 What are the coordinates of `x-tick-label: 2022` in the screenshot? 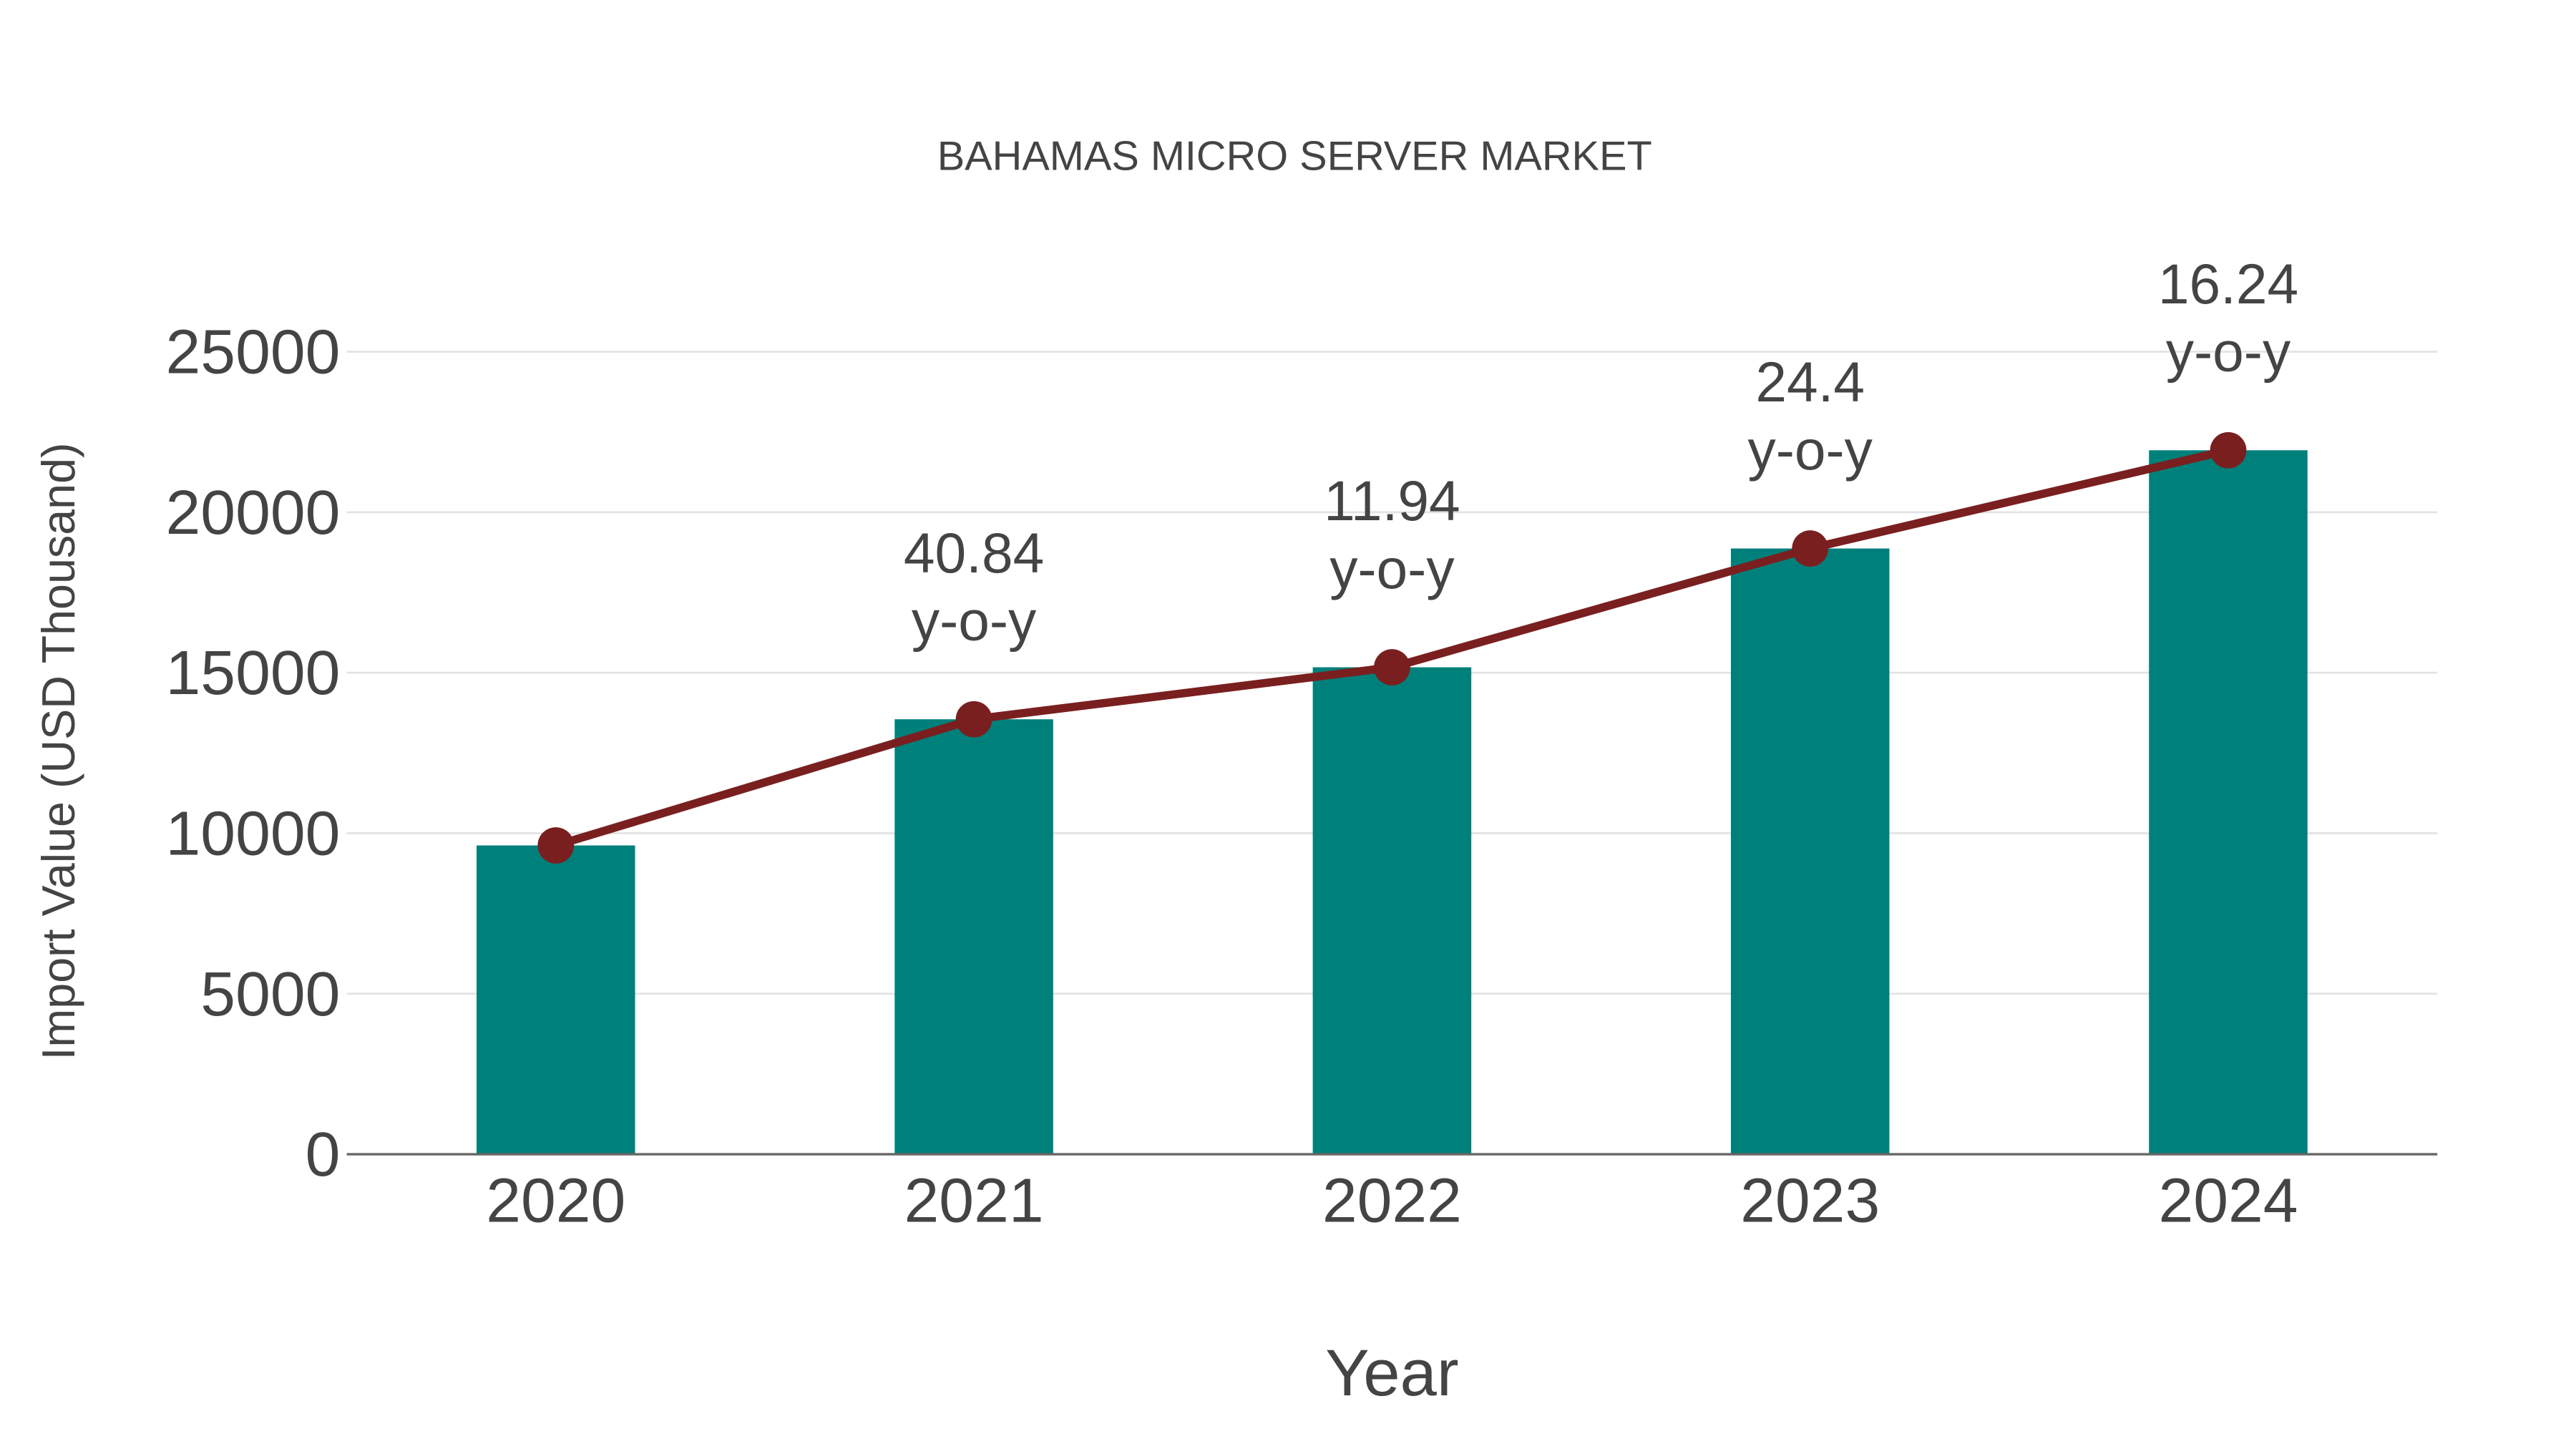 It's located at (1392, 1201).